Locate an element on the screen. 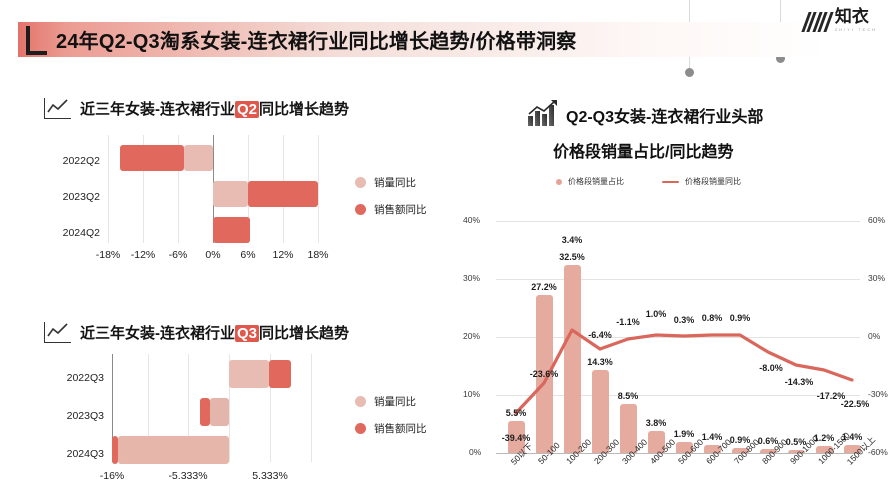 The width and height of the screenshot is (889, 500). bar-label-5: 3.8% is located at coordinates (656, 423).